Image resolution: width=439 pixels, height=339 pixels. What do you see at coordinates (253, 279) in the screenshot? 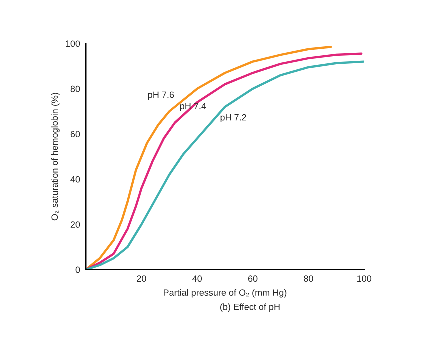
I see `x-tick-label: 60` at bounding box center [253, 279].